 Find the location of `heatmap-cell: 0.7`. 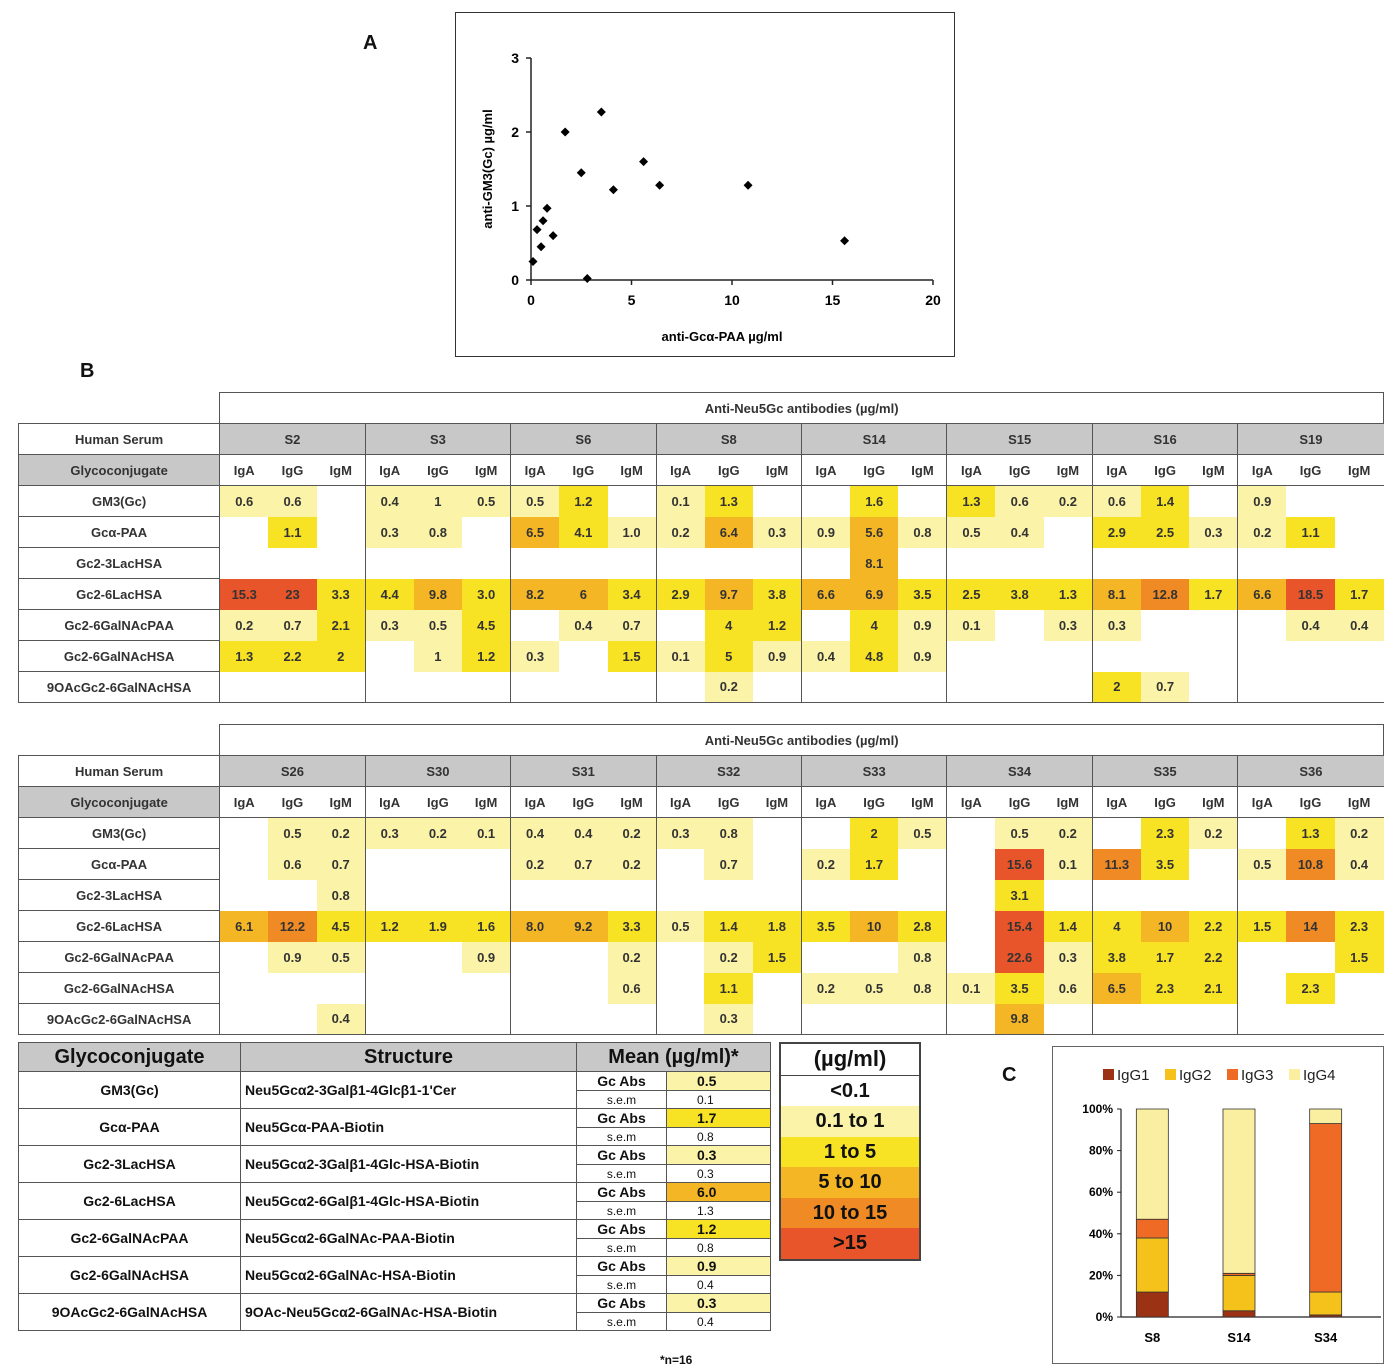

heatmap-cell: 0.7 is located at coordinates (292, 625).